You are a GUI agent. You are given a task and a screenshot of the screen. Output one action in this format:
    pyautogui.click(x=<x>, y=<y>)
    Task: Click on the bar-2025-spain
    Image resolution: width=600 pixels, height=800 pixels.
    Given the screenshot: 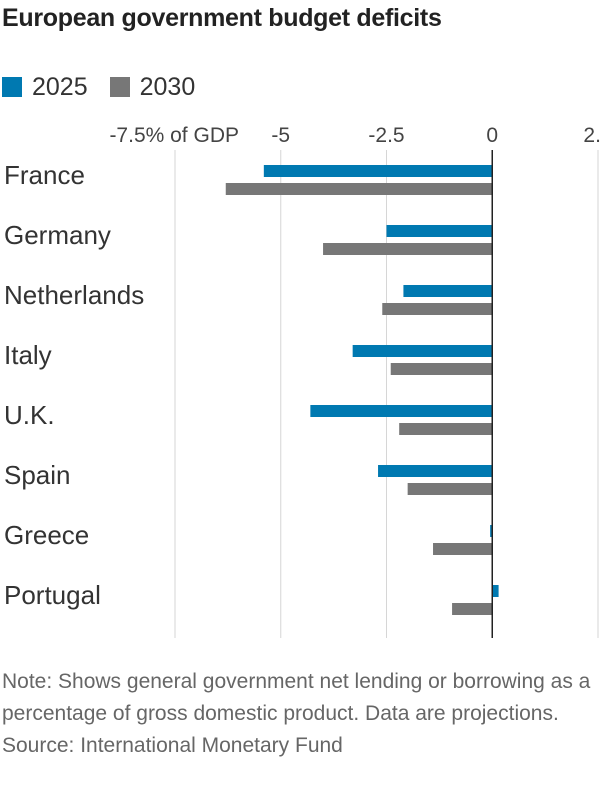 What is the action you would take?
    pyautogui.click(x=435, y=471)
    